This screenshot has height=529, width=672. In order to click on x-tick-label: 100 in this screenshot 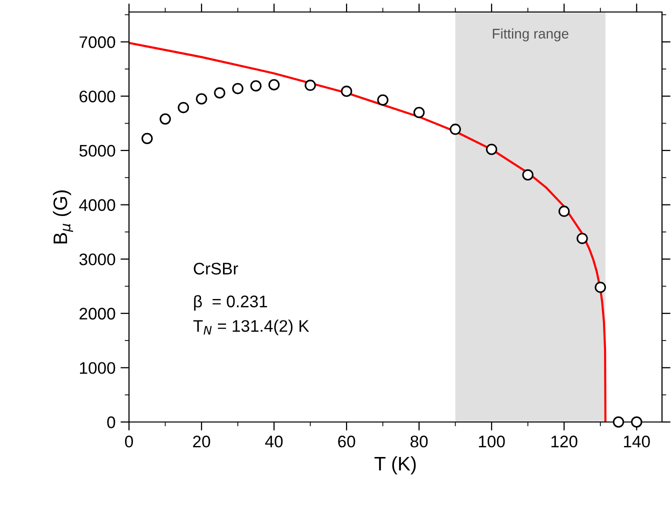, I will do `click(491, 442)`.